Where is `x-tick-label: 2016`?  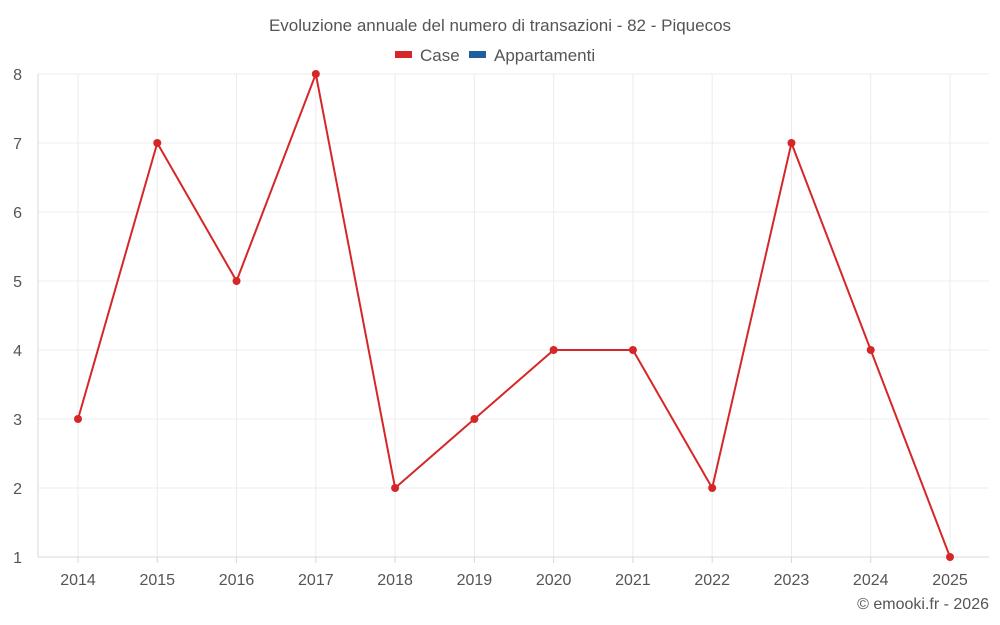 x-tick-label: 2016 is located at coordinates (237, 580).